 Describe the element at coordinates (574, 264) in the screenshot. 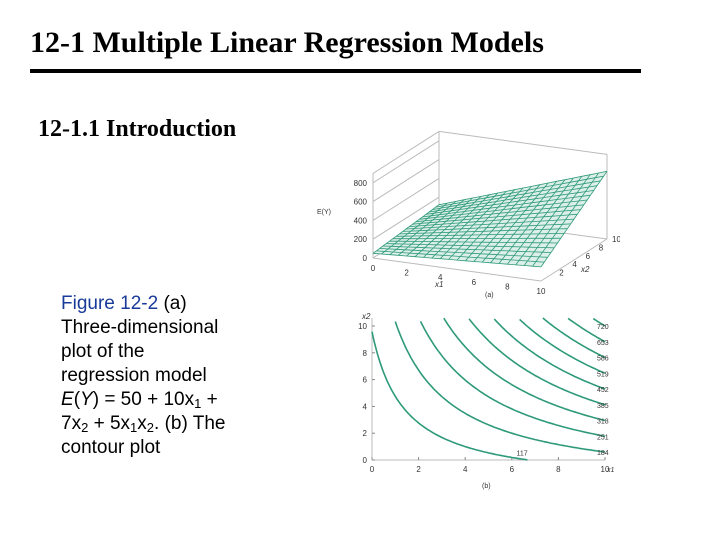

I see `x2-tick-label: 4` at that location.